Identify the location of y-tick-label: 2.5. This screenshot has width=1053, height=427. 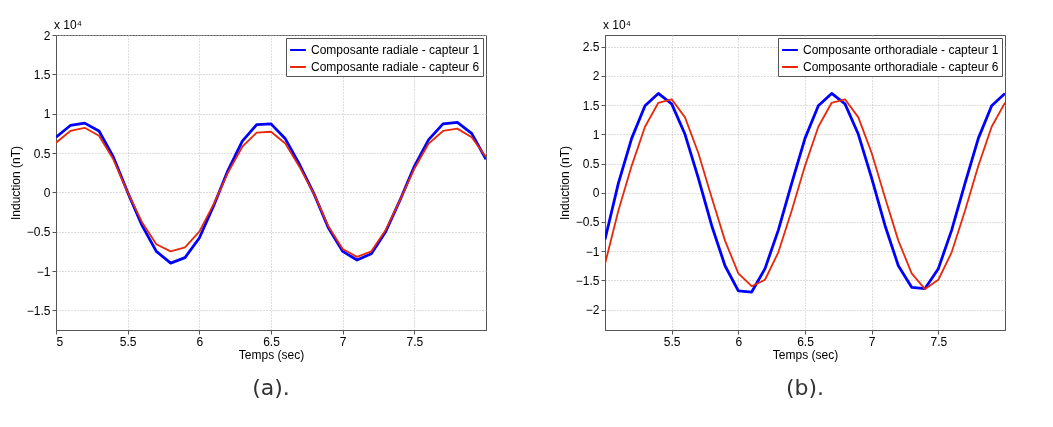
(591, 47).